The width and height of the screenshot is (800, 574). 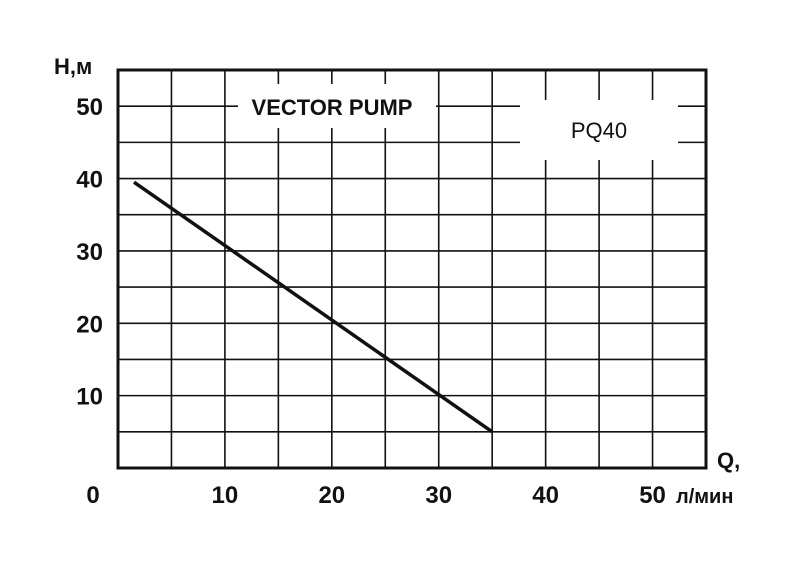 I want to click on model-label: PQ40, so click(x=599, y=130).